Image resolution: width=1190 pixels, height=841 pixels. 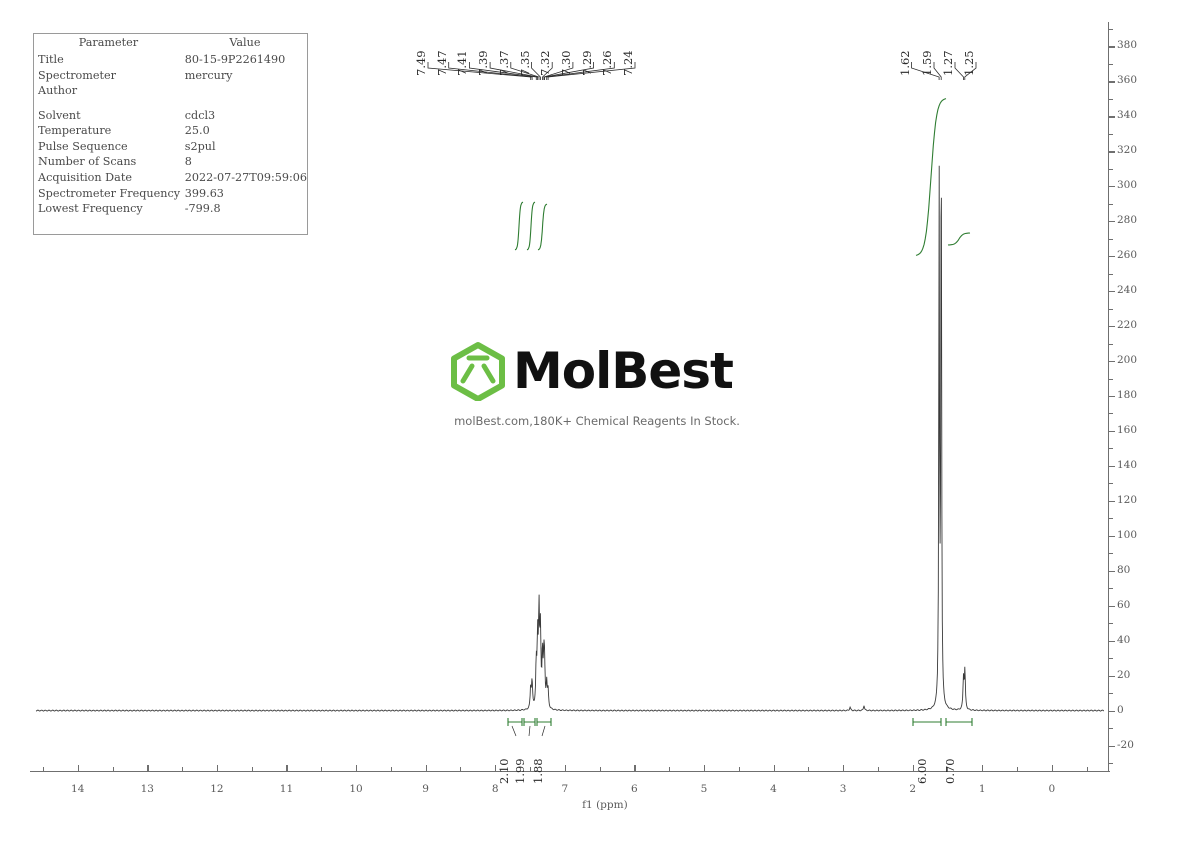 I want to click on peak-label: 7.30, so click(x=565, y=63).